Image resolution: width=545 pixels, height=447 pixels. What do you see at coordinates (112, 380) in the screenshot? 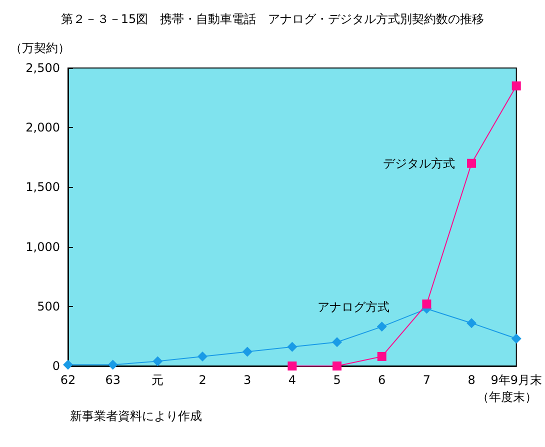
I see `x-tick-label: 63` at bounding box center [112, 380].